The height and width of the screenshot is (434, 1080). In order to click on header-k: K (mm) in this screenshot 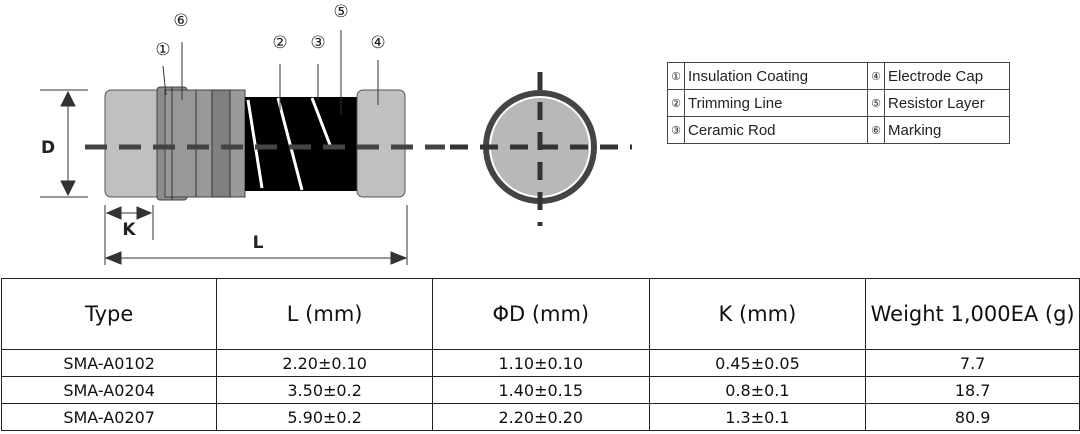, I will do `click(757, 314)`.